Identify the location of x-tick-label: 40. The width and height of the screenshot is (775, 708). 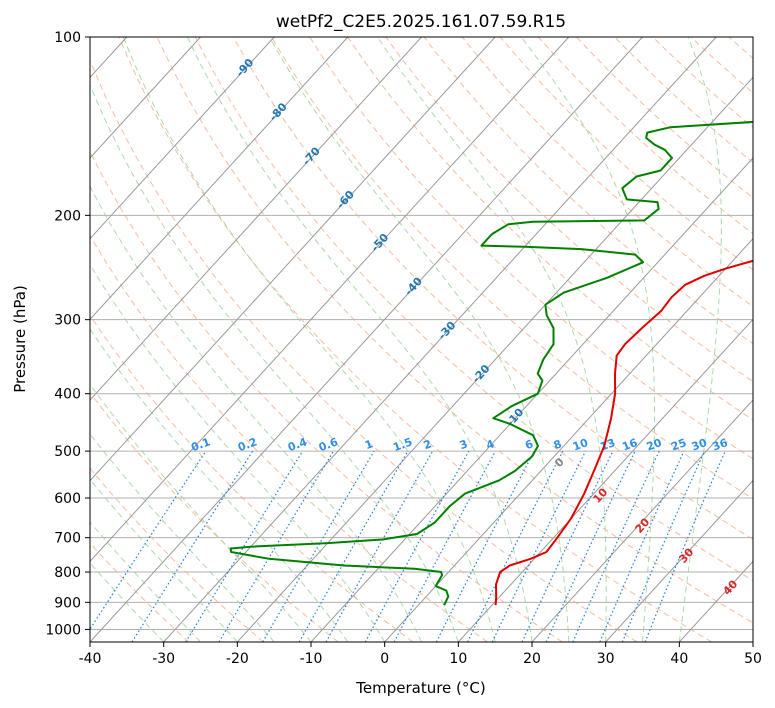
(679, 659).